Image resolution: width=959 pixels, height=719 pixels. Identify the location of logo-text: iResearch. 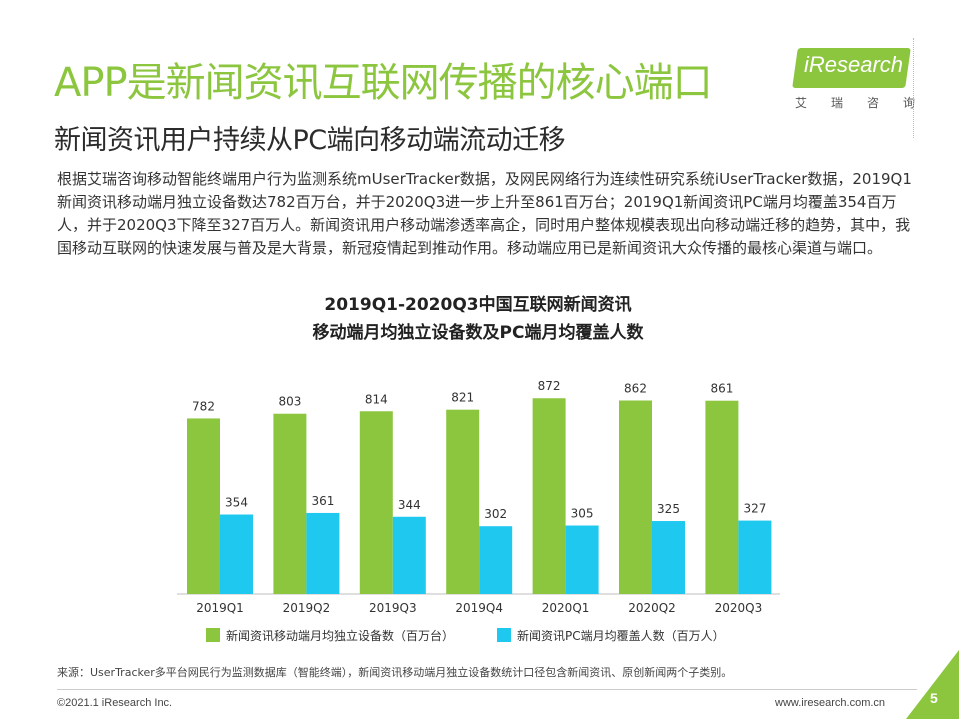
(853, 64).